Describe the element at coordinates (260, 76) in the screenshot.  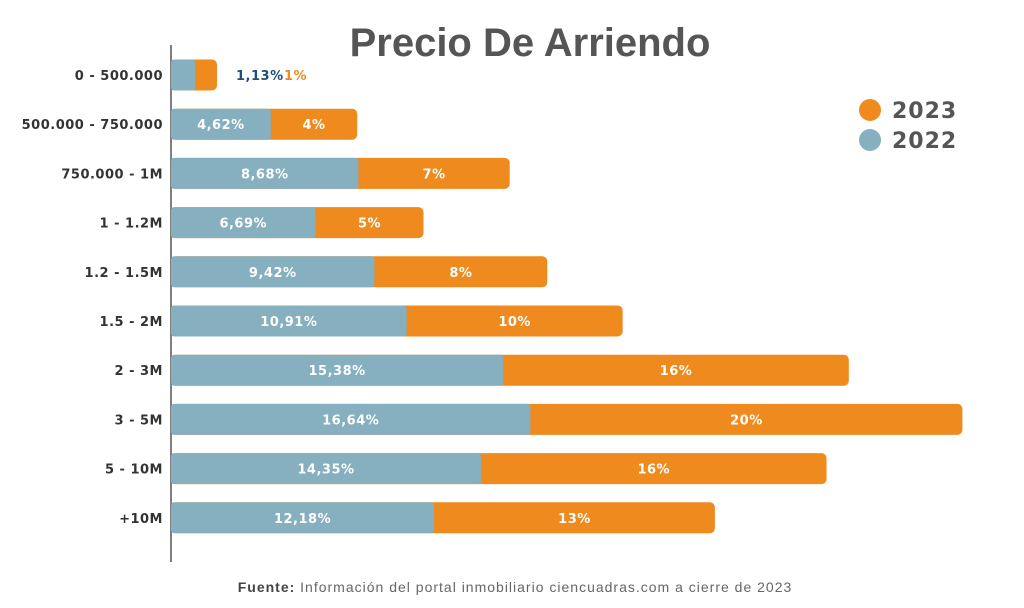
I see `value-label-2022: 1,13%` at that location.